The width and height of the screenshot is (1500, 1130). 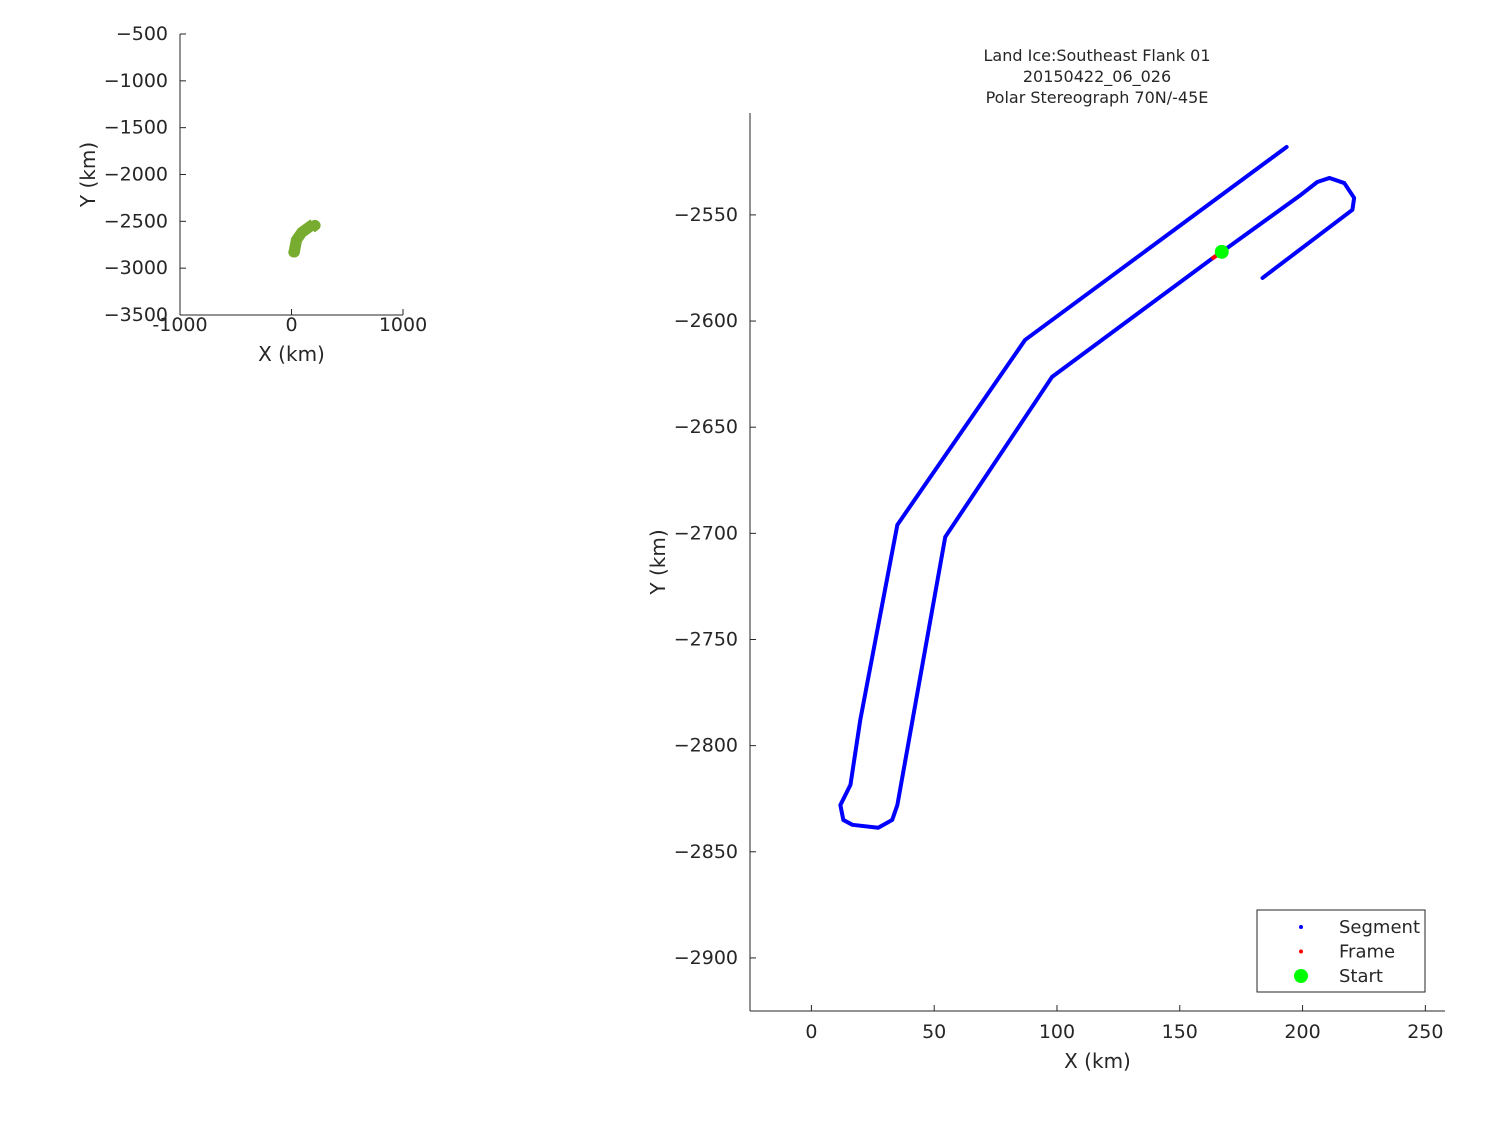 I want to click on legend-box, so click(x=1341, y=951).